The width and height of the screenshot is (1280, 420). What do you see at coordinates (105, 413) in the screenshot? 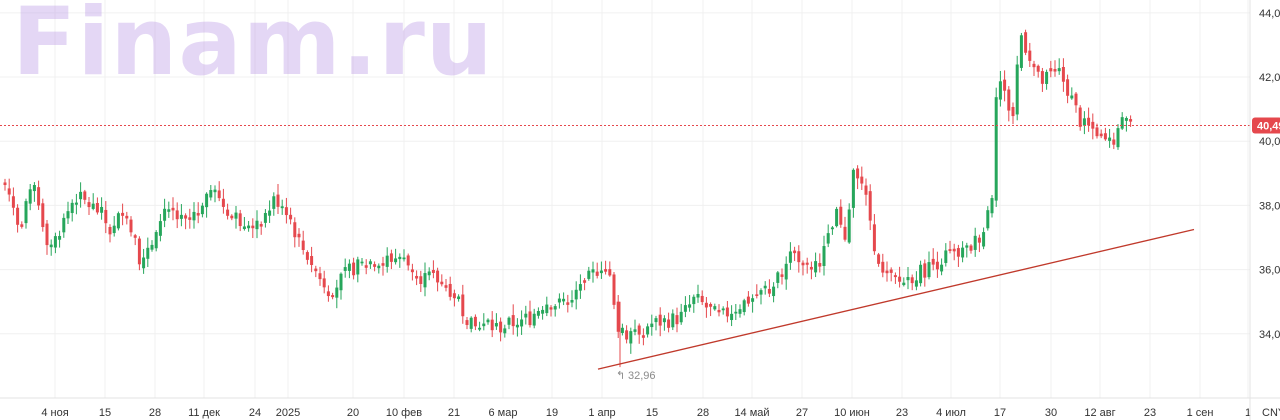
I see `x-tick-label: 15` at bounding box center [105, 413].